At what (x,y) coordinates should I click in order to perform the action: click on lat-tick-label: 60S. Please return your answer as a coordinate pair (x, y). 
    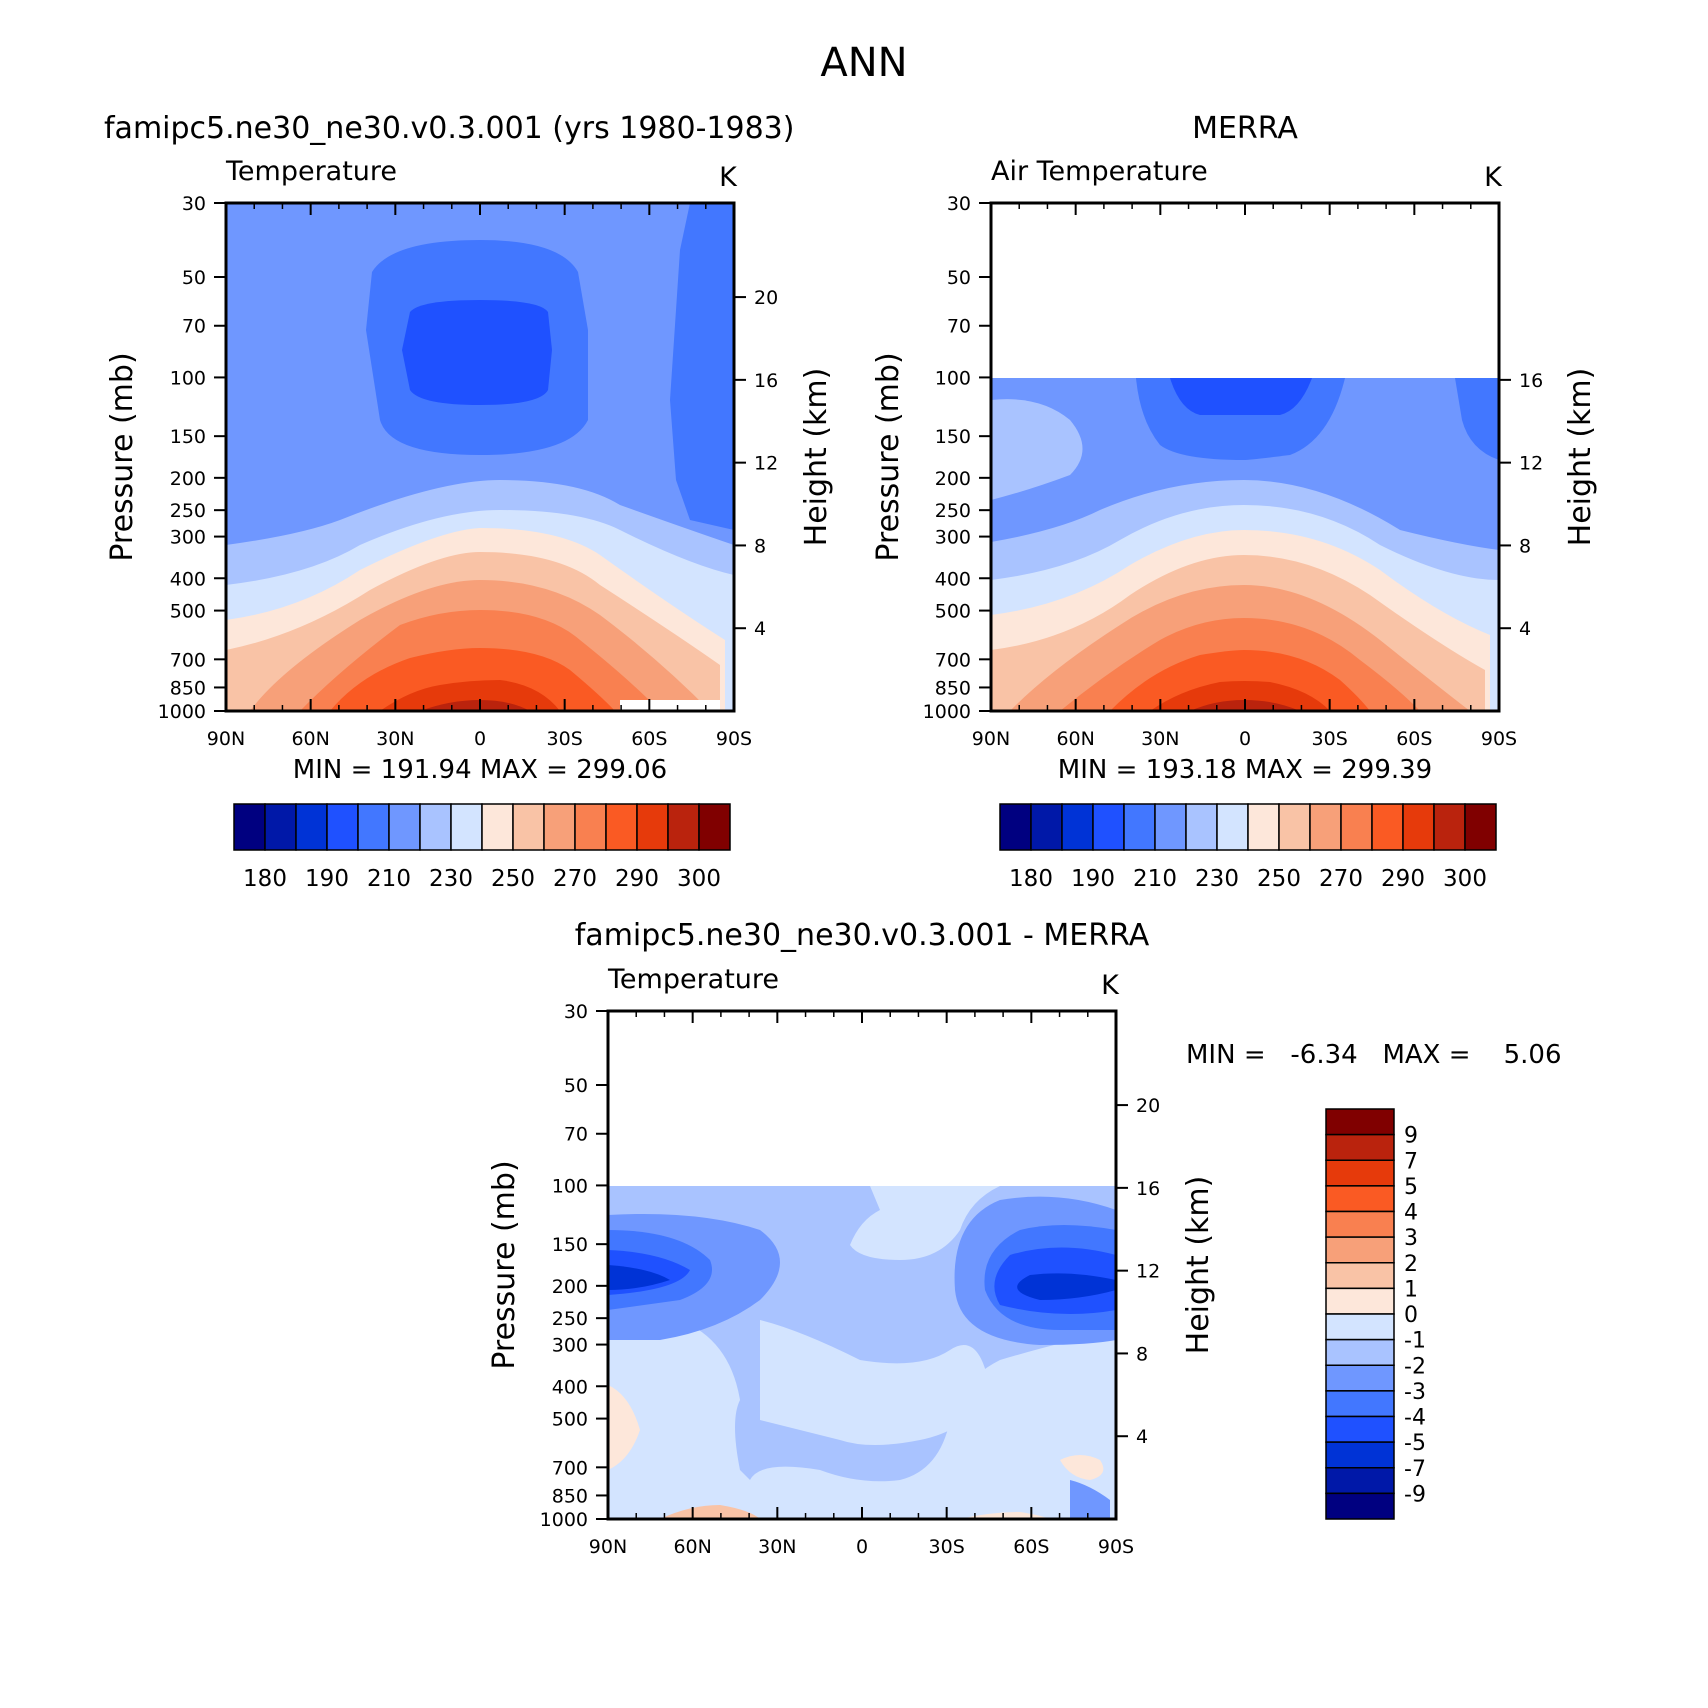
    Looking at the image, I should click on (649, 739).